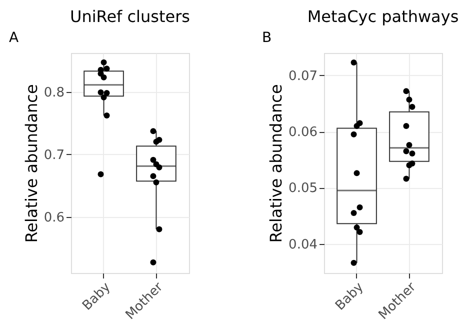 The width and height of the screenshot is (474, 326). Describe the element at coordinates (303, 188) in the screenshot. I see `y-tick-label: 0.05` at that location.